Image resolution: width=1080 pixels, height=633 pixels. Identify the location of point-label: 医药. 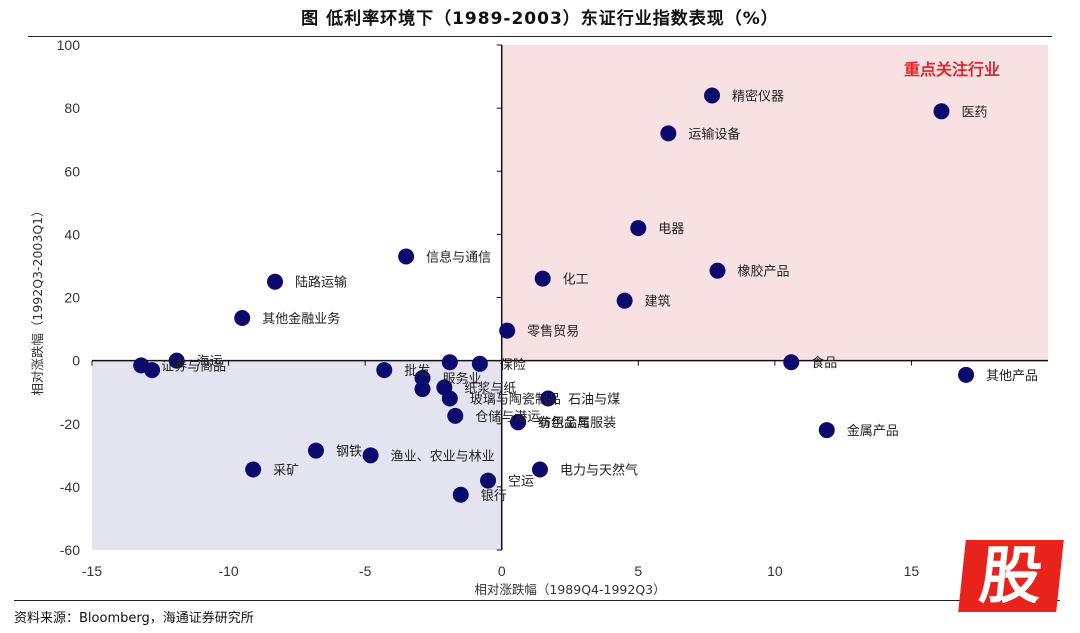
(974, 112).